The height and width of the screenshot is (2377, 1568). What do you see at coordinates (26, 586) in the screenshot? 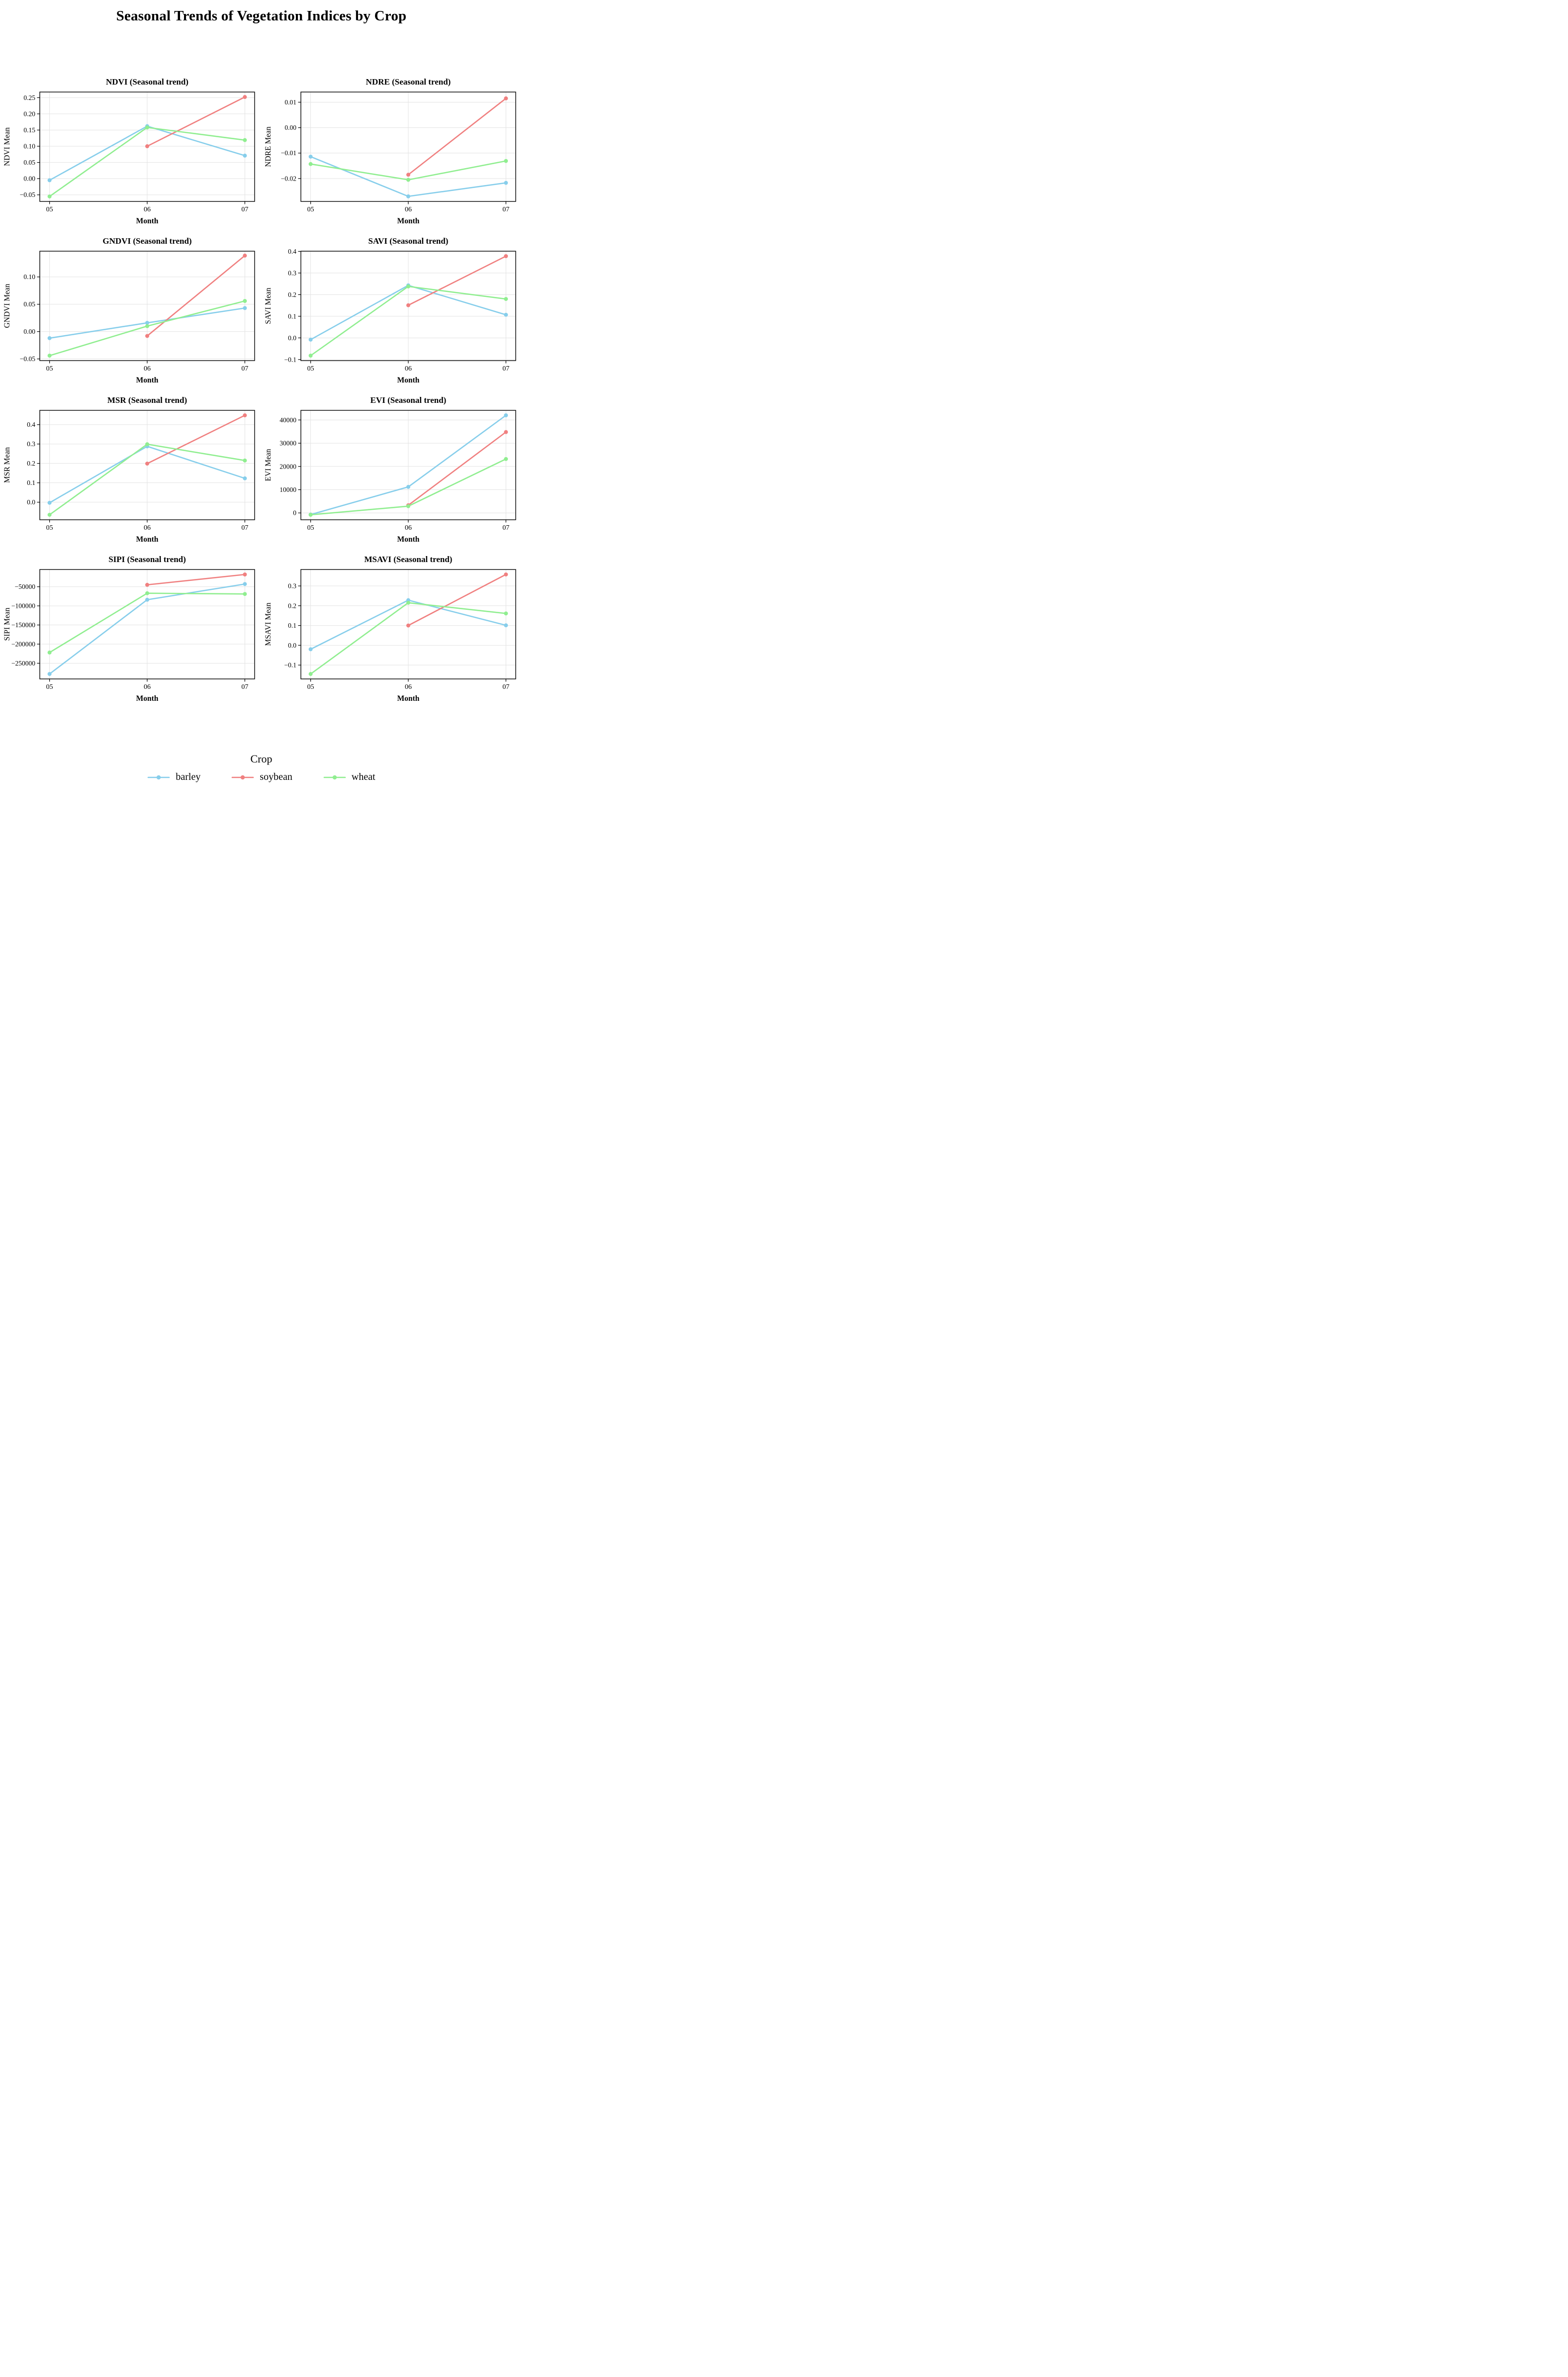
I see `y-tick-label: −50000` at bounding box center [26, 586].